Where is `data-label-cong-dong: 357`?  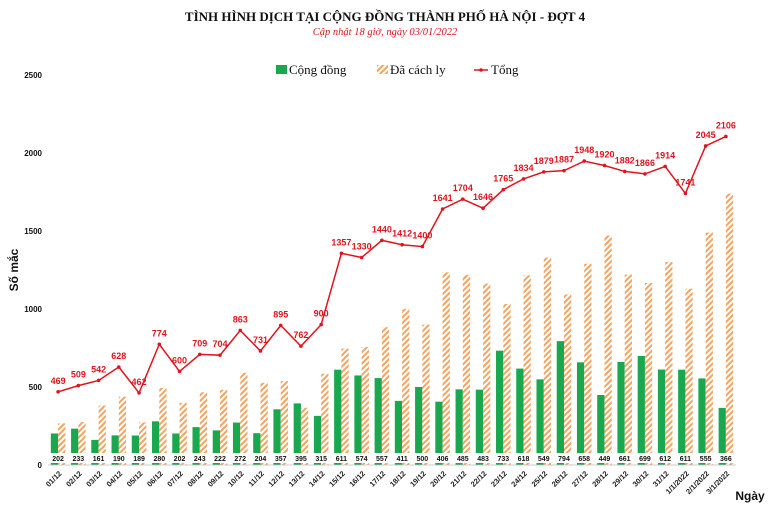 data-label-cong-dong: 357 is located at coordinates (281, 459).